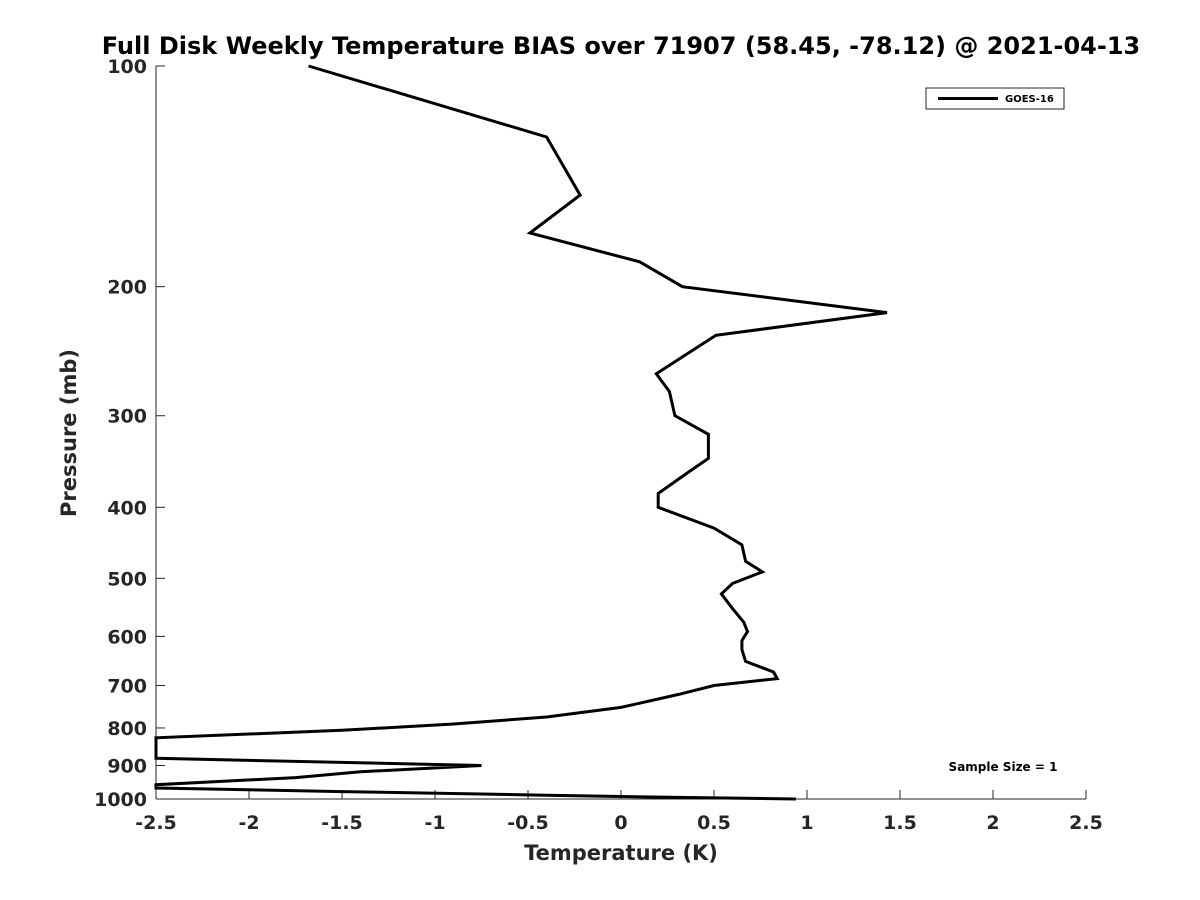 This screenshot has width=1200, height=900. I want to click on sample-size-annotation: Sample Size = 1, so click(1003, 767).